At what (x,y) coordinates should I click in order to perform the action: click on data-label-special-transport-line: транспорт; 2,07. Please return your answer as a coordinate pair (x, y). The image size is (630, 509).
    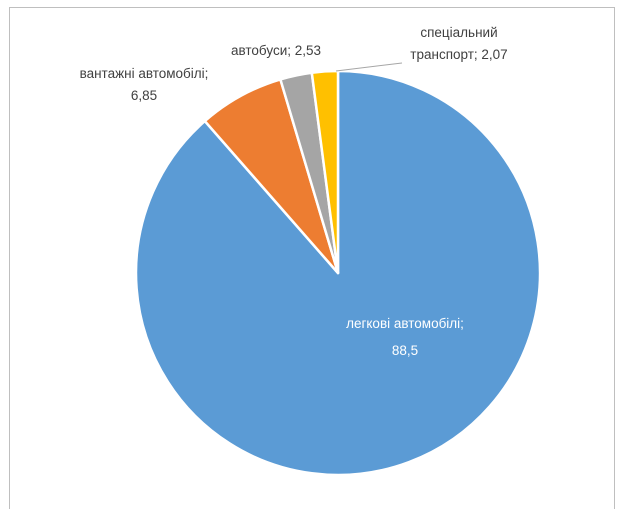
    Looking at the image, I should click on (458, 54).